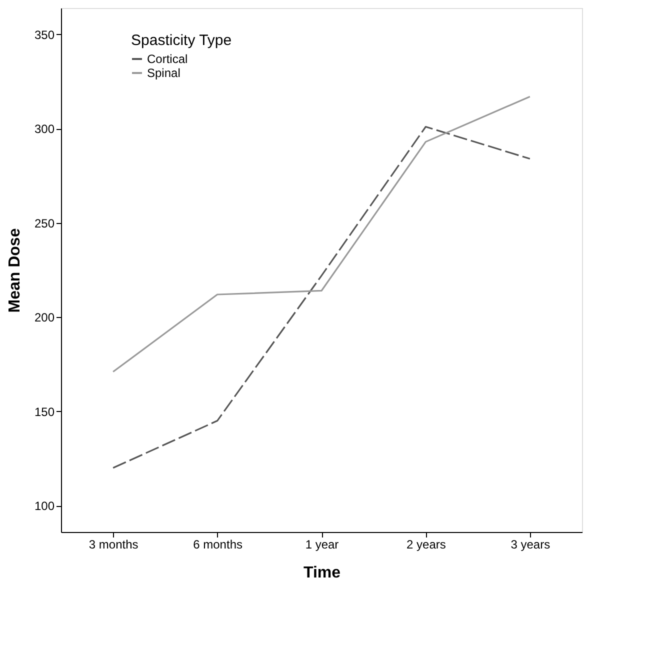 The image size is (668, 656). I want to click on x-axis-title: Time, so click(322, 573).